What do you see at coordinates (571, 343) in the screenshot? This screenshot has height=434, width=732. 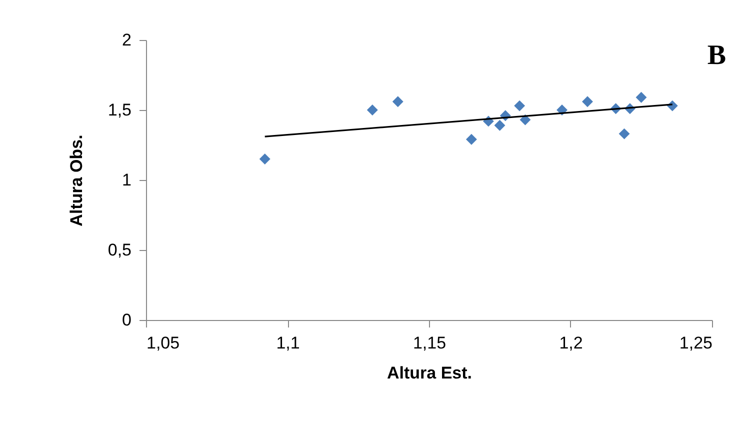 I see `x-tick-label: 1,2` at bounding box center [571, 343].